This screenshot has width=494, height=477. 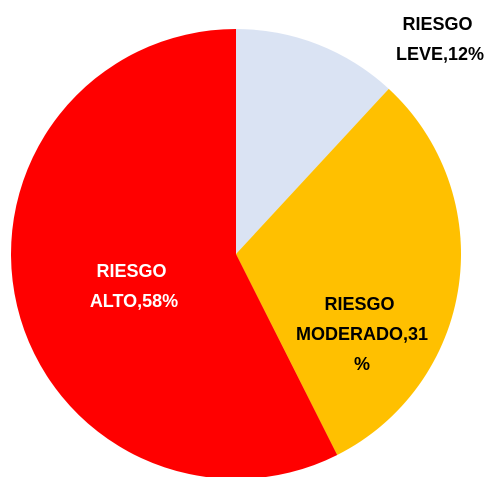 What do you see at coordinates (440, 54) in the screenshot?
I see `data-label-line: LEVE,12%` at bounding box center [440, 54].